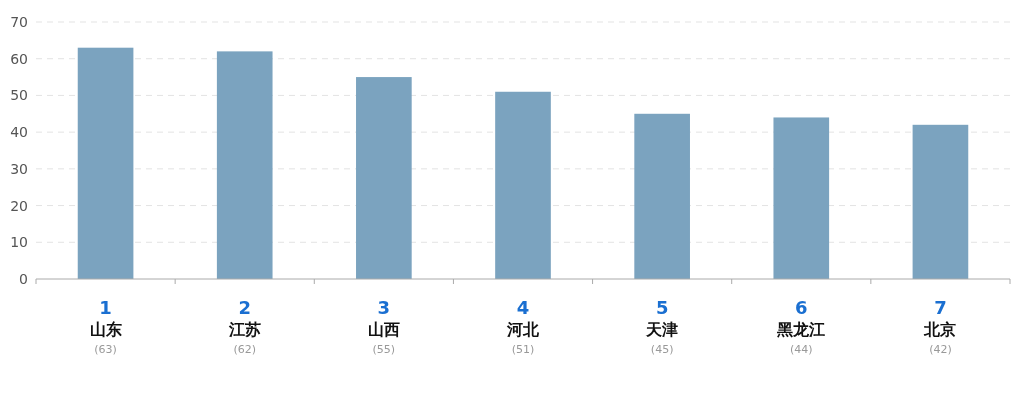 Image resolution: width=1012 pixels, height=420 pixels. What do you see at coordinates (662, 349) in the screenshot?
I see `data-label: (45)` at bounding box center [662, 349].